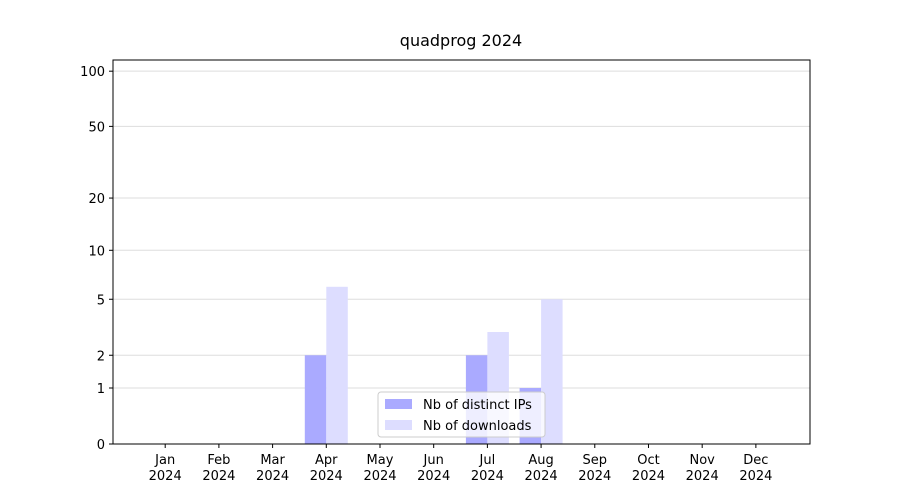 The image size is (900, 500). I want to click on y-tick-label: 10, so click(96, 251).